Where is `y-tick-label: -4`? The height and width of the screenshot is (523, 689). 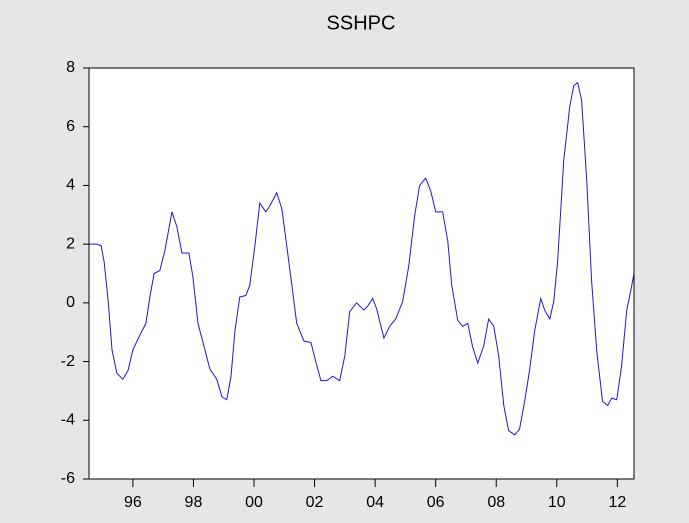 y-tick-label: -4 is located at coordinates (68, 420).